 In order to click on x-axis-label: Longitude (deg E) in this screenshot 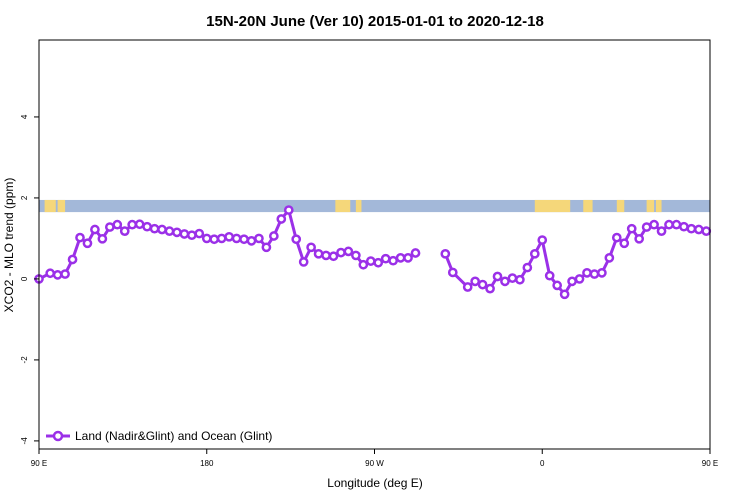, I will do `click(374, 483)`.